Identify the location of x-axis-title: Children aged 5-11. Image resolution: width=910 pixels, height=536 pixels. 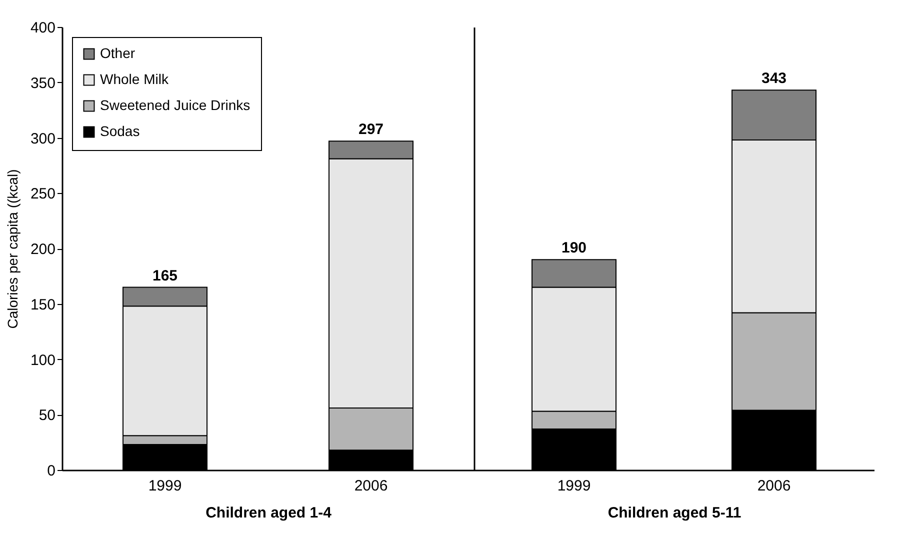
(675, 513).